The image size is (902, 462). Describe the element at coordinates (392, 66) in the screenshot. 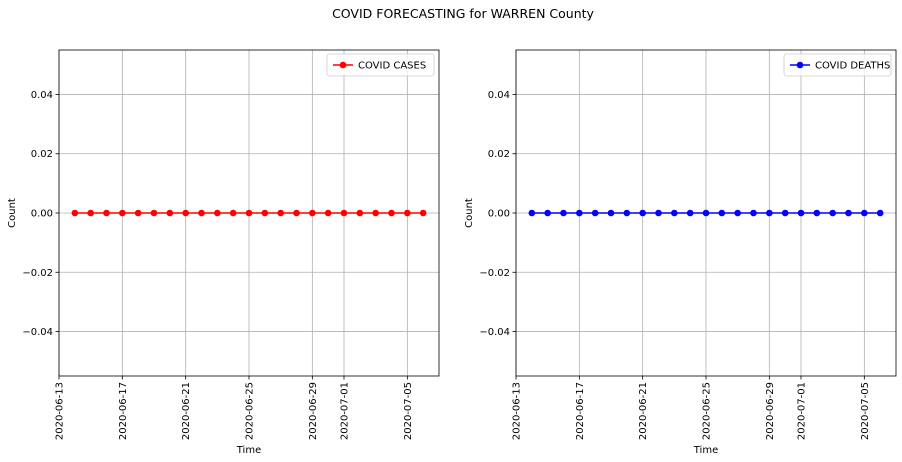

I see `legend-label: COVID CASES` at that location.